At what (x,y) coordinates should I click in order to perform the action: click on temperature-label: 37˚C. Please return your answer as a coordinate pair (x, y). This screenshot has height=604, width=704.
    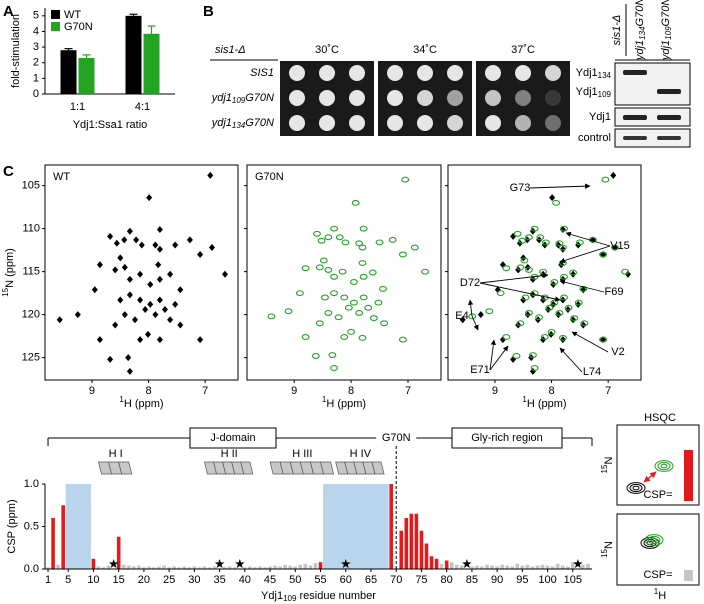
    Looking at the image, I should click on (523, 50).